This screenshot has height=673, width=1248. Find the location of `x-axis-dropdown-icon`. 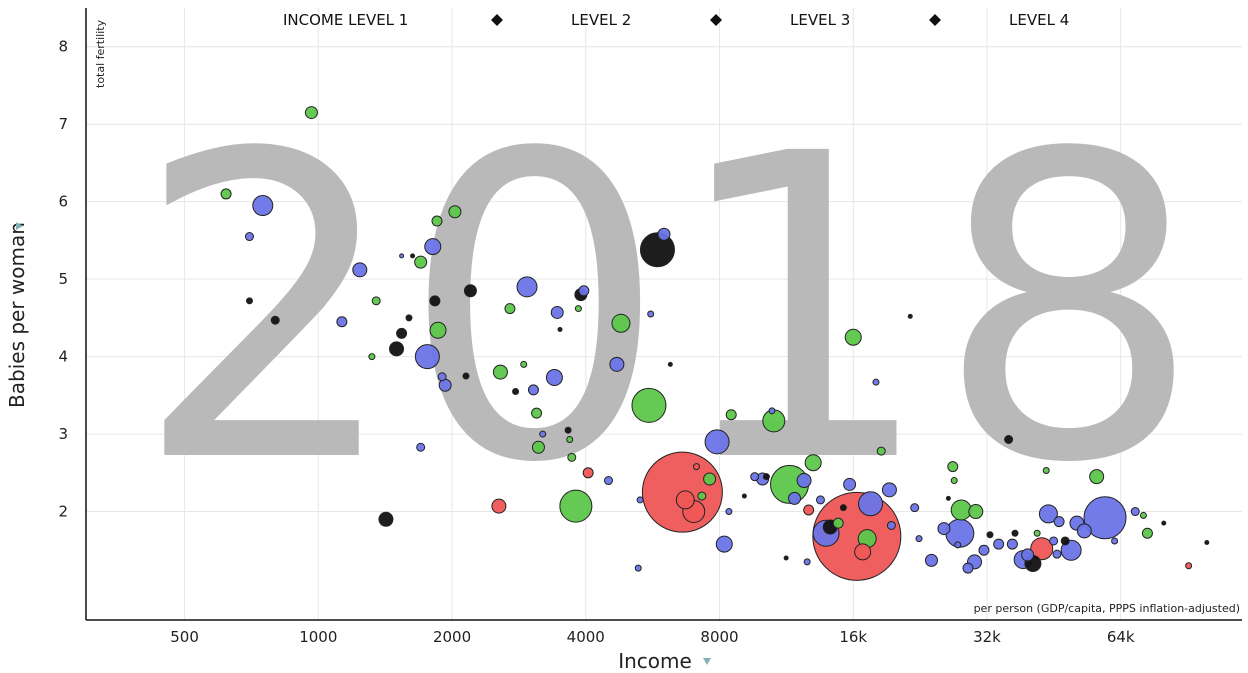

x-axis-dropdown-icon is located at coordinates (707, 661).